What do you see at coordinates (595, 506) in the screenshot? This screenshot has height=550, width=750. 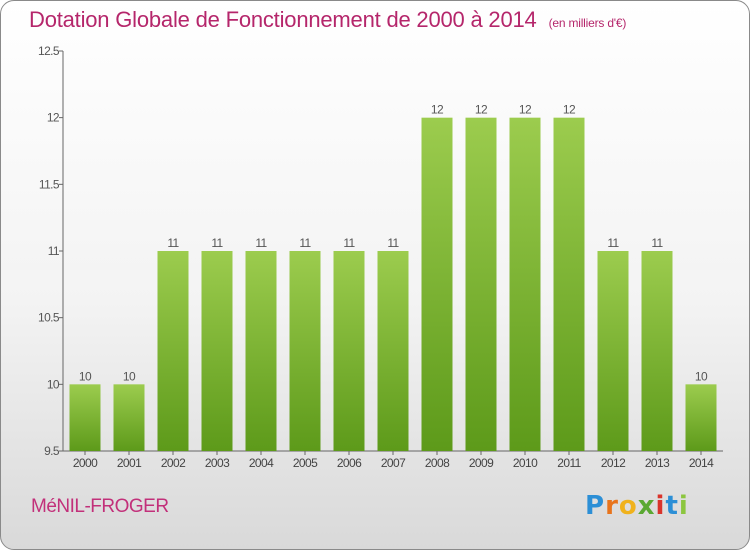 I see `logo-letter: P` at bounding box center [595, 506].